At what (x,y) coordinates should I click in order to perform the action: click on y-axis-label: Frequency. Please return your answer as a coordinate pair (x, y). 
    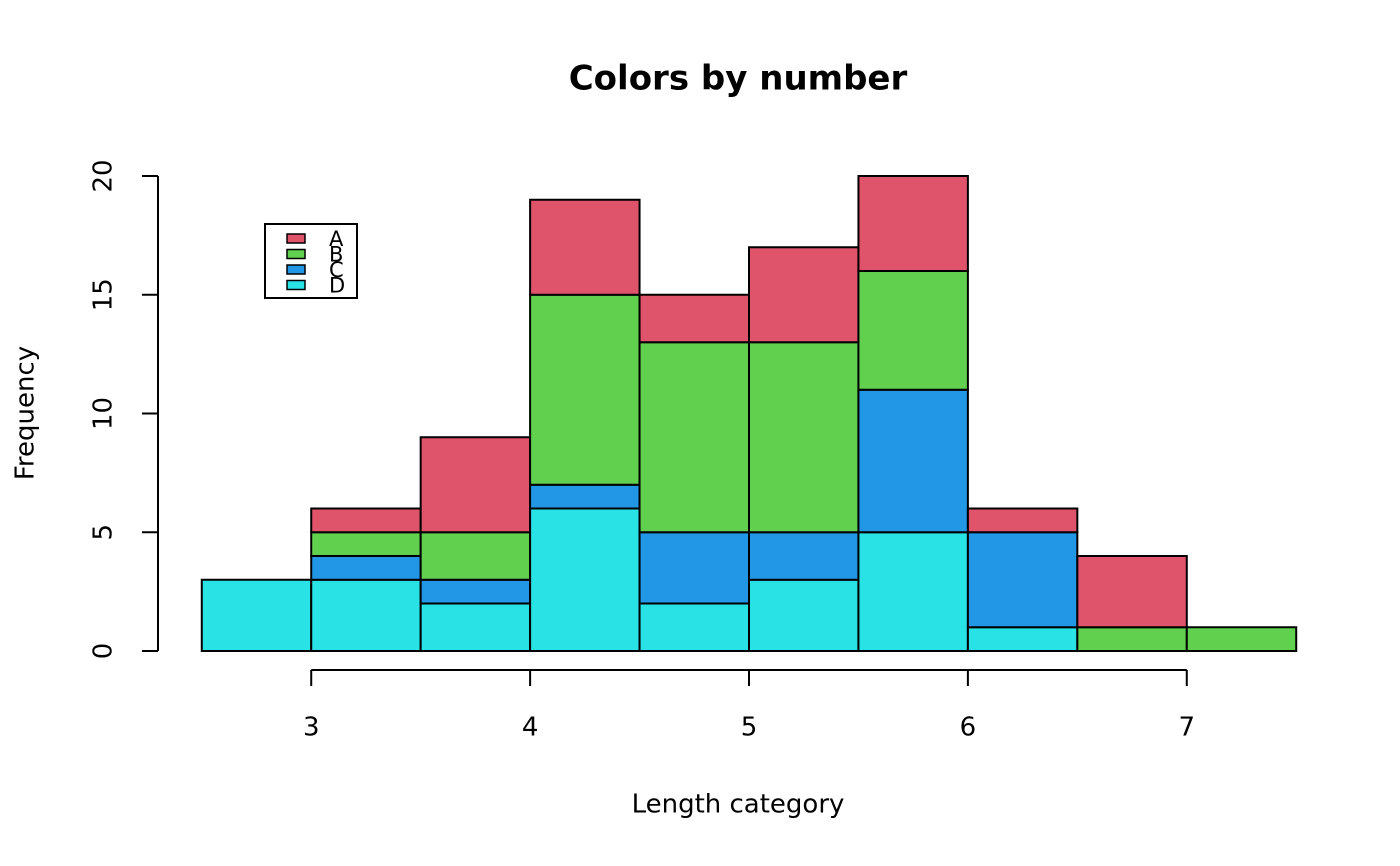
    Looking at the image, I should click on (26, 413).